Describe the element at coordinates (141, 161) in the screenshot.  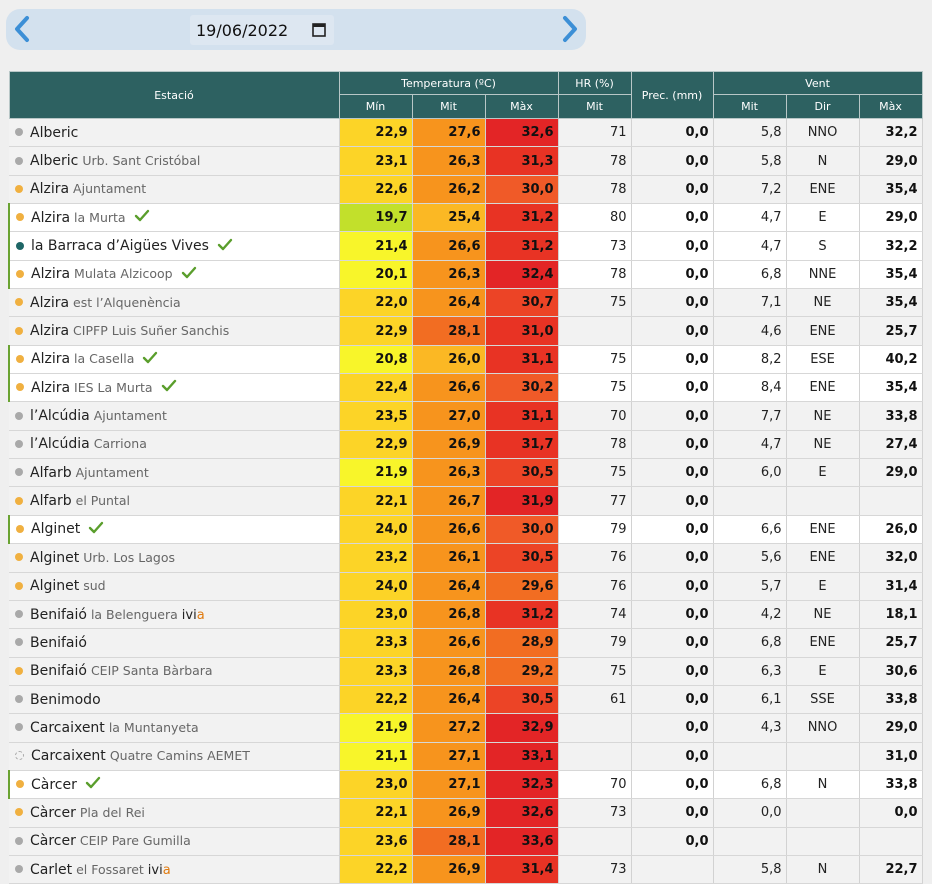
I see `station-subname: Urb. Sant Cristóbal` at that location.